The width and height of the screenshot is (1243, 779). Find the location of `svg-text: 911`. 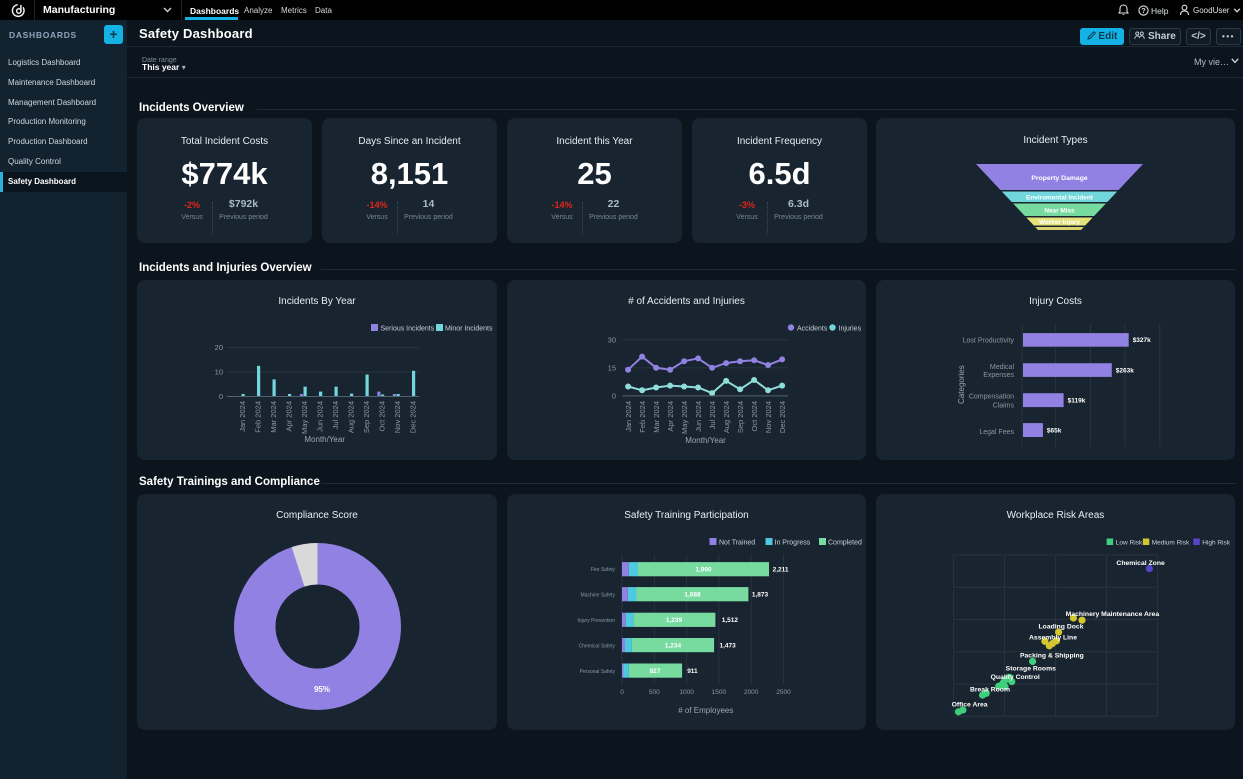

svg-text: 911 is located at coordinates (692, 671).